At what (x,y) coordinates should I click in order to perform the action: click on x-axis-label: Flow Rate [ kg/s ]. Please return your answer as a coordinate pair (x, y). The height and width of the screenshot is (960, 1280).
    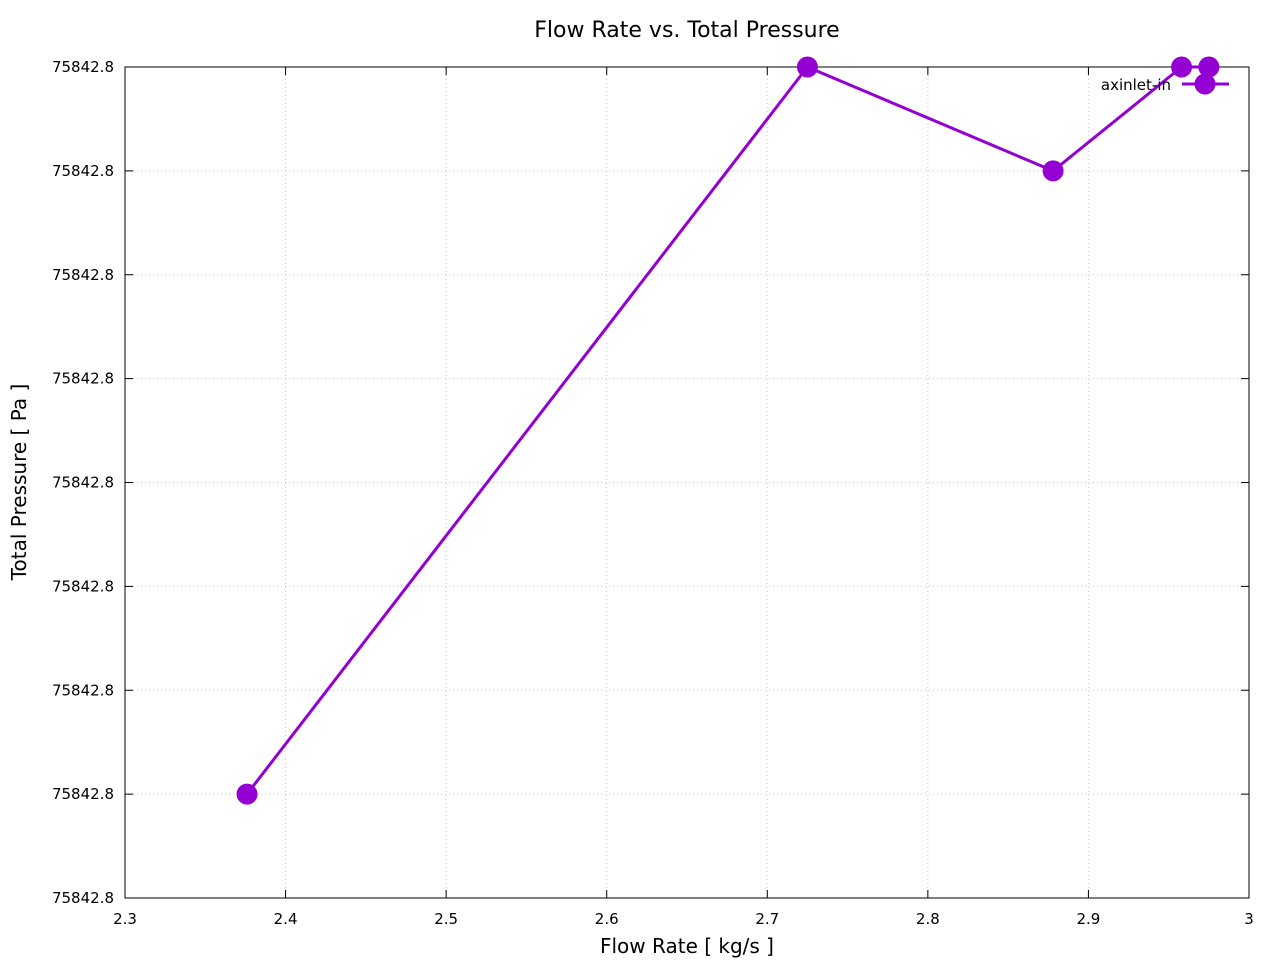
    Looking at the image, I should click on (687, 946).